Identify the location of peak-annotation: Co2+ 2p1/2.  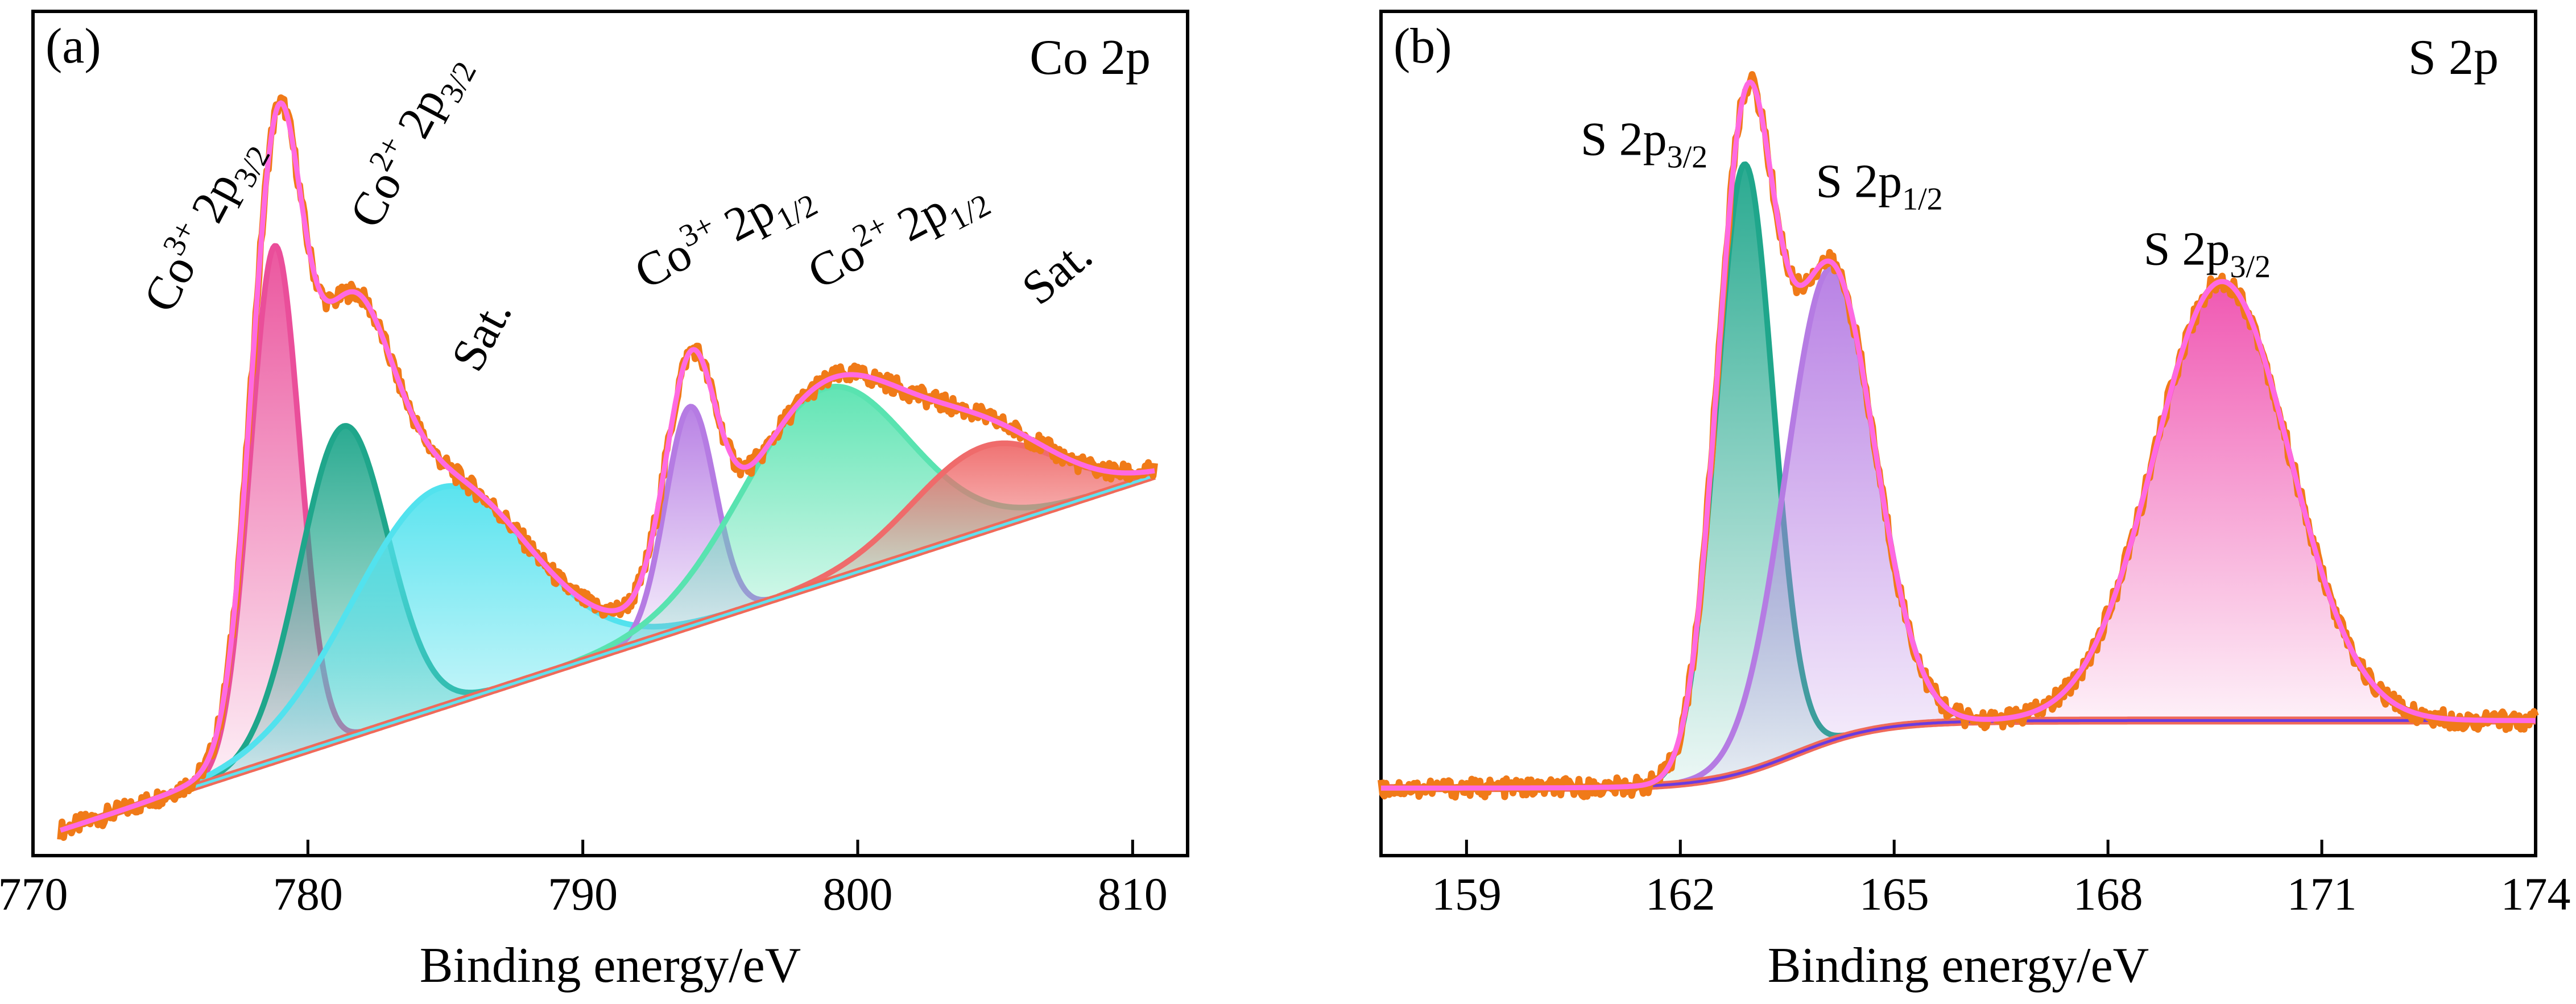
(897, 234).